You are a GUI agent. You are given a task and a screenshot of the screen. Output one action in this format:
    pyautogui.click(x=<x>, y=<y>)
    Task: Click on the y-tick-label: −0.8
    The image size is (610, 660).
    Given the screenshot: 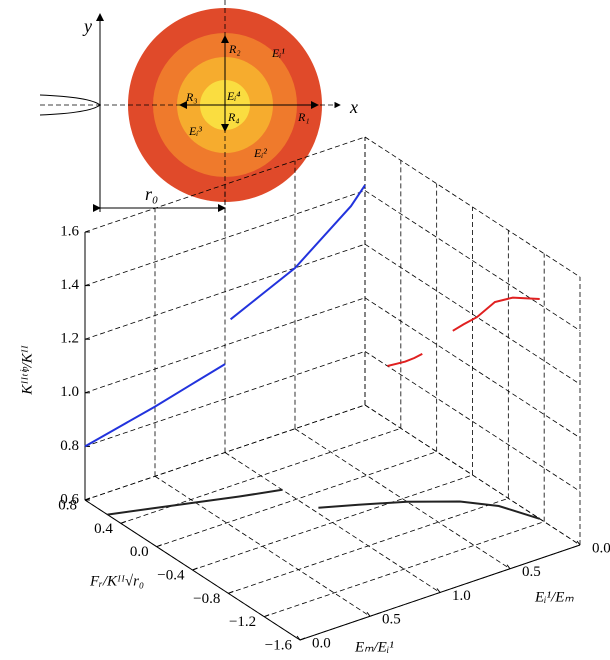 What is the action you would take?
    pyautogui.click(x=206, y=599)
    